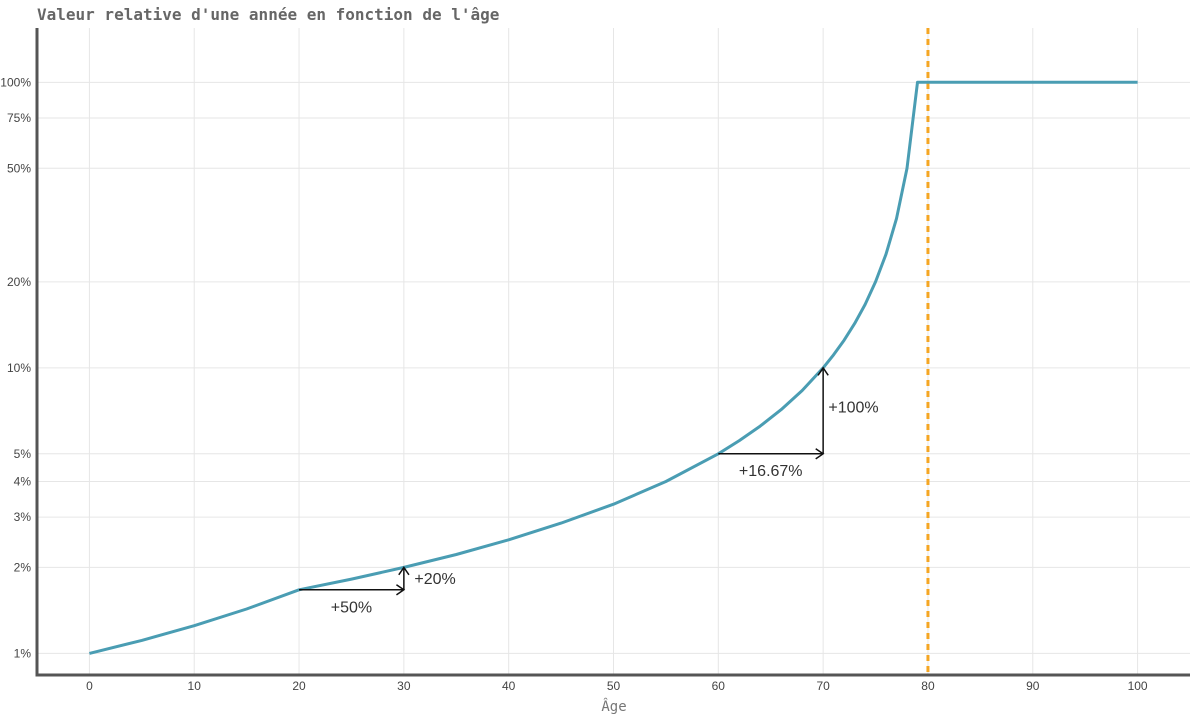 This screenshot has width=1193, height=715. Describe the element at coordinates (299, 686) in the screenshot. I see `x-tick-label: 20` at that location.